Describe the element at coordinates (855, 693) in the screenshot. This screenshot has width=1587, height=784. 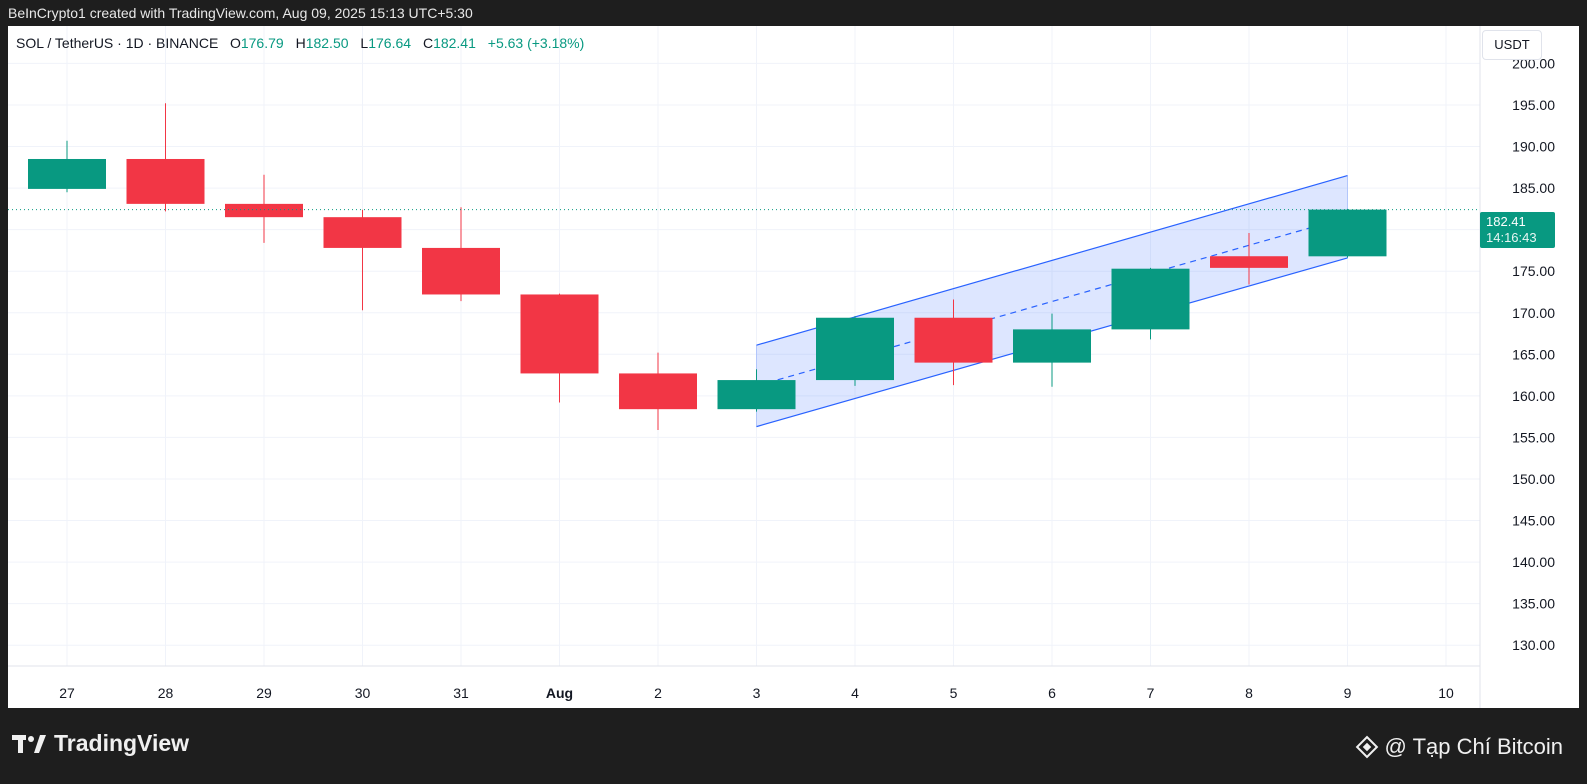
I see `x-tick-label: 4` at that location.